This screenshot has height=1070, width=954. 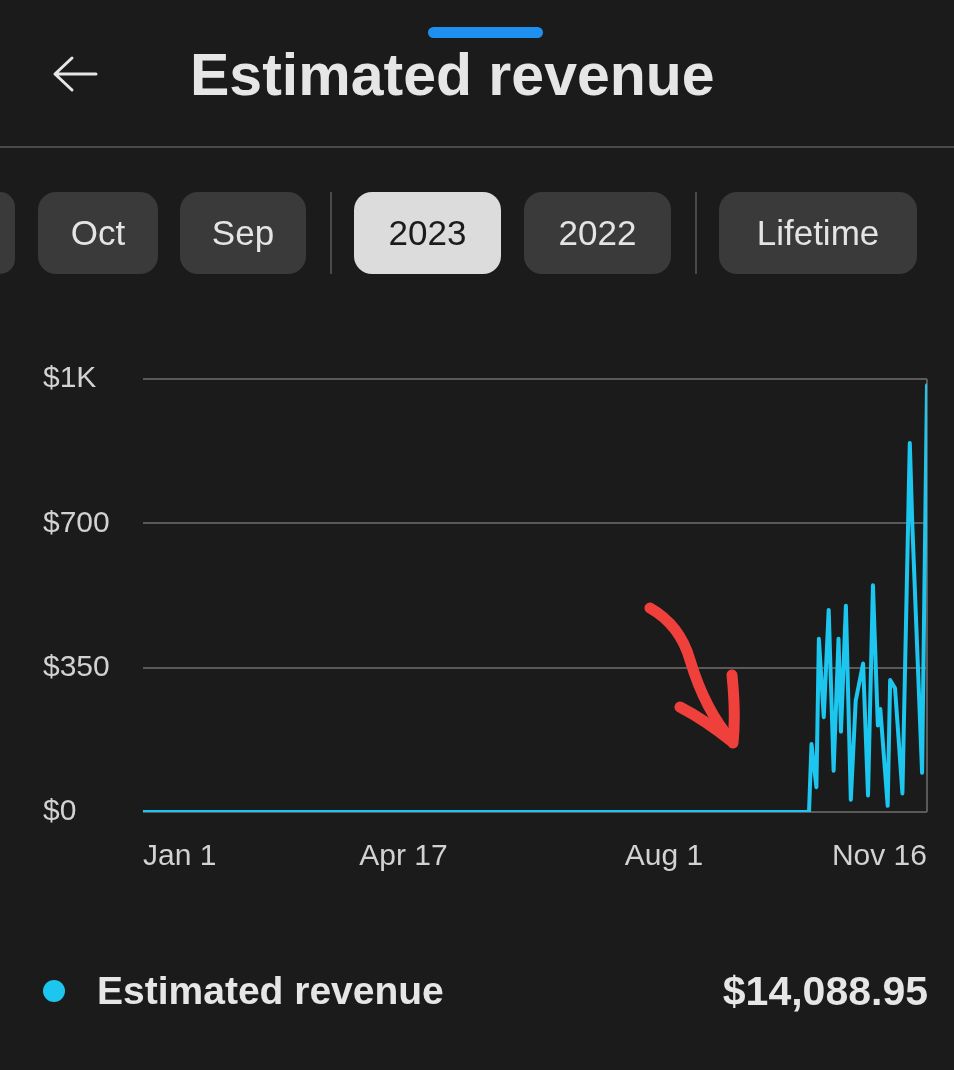 What do you see at coordinates (879, 855) in the screenshot?
I see `x-tick-label: Nov 16` at bounding box center [879, 855].